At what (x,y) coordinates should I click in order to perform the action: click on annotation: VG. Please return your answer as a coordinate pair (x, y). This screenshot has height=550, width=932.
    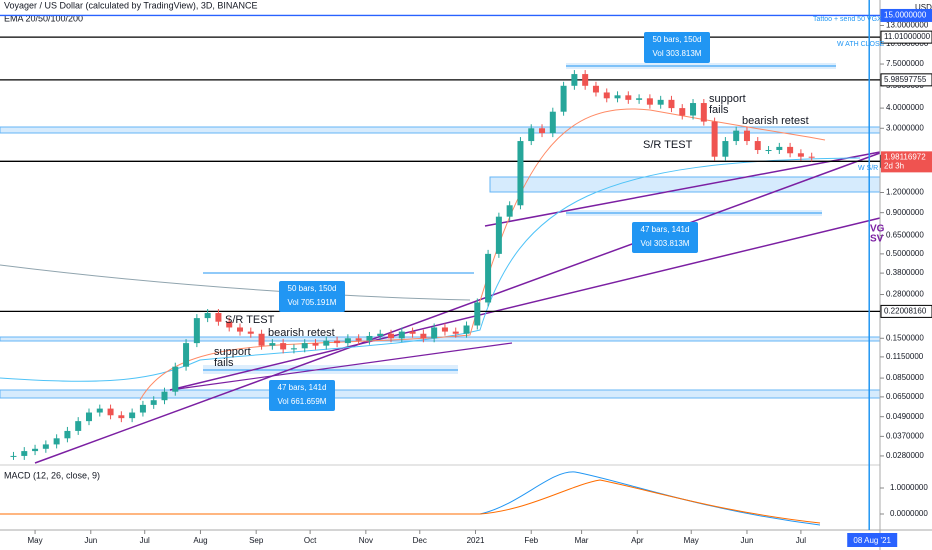
    Looking at the image, I should click on (877, 229).